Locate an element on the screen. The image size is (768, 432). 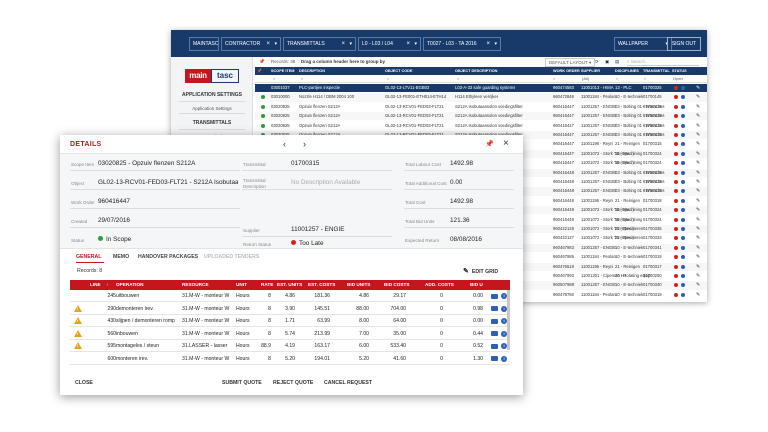
col-operation: OPERATION is located at coordinates (130, 284).